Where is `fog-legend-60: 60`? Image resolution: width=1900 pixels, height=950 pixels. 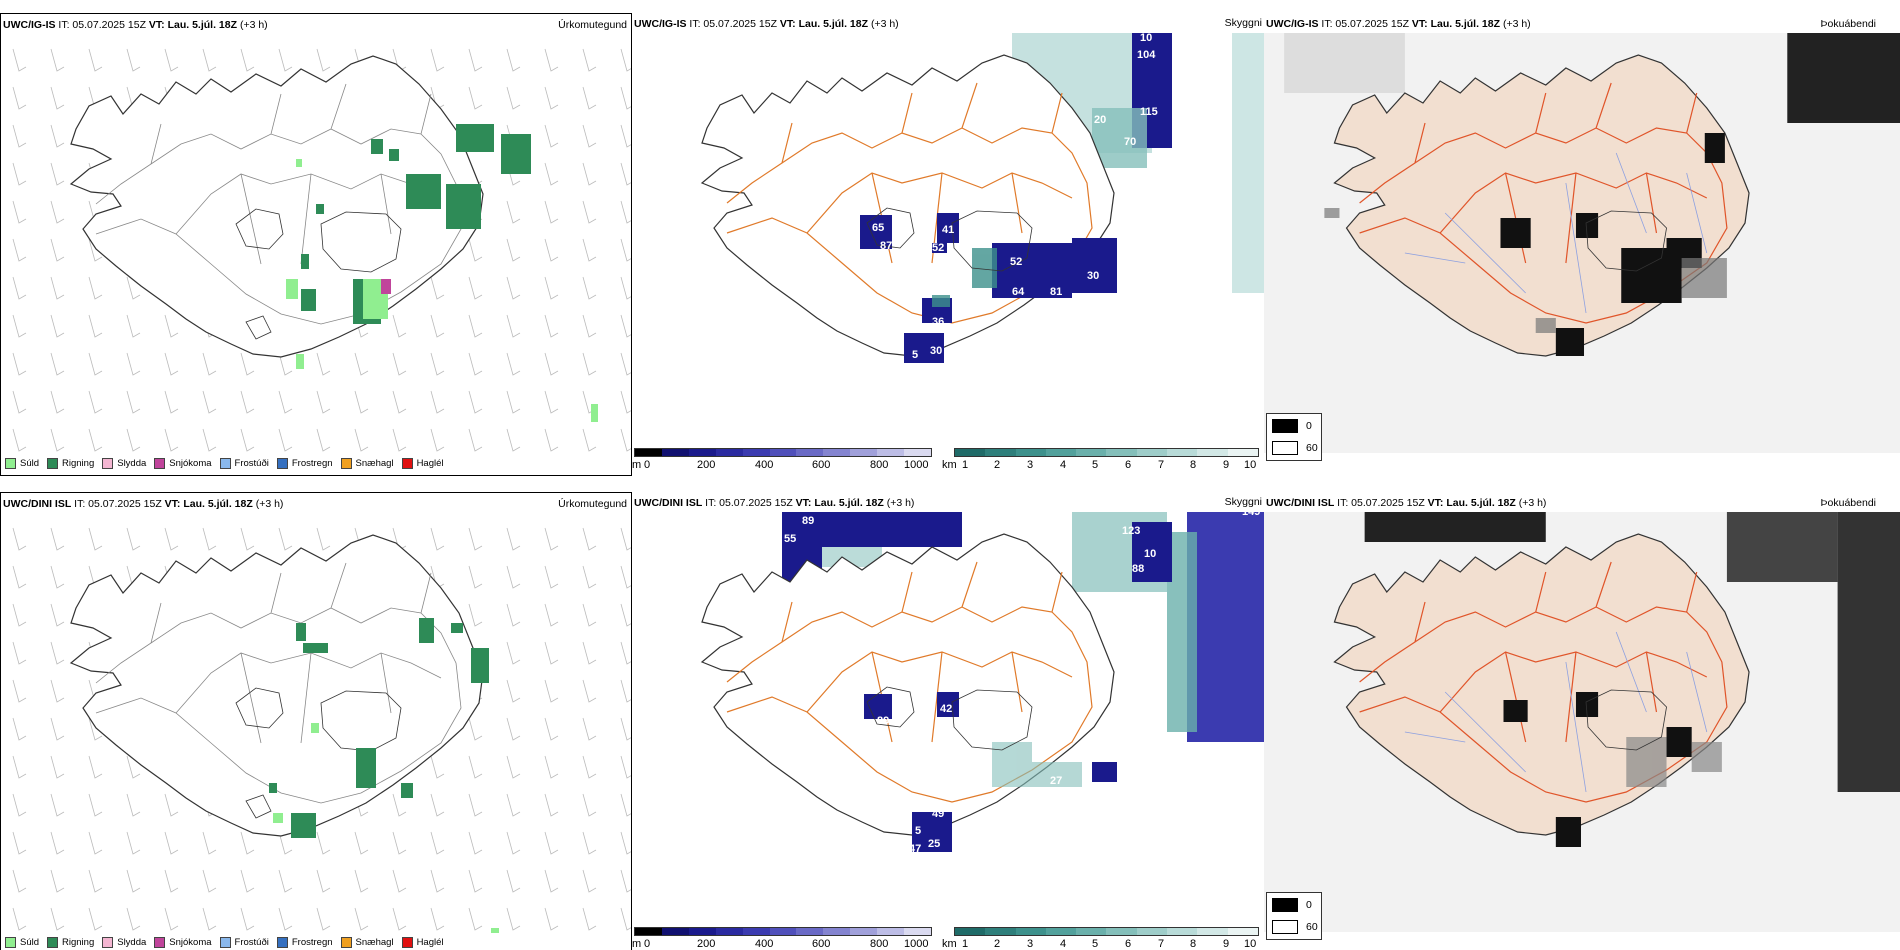
fog-legend-60: 60 is located at coordinates (1295, 448).